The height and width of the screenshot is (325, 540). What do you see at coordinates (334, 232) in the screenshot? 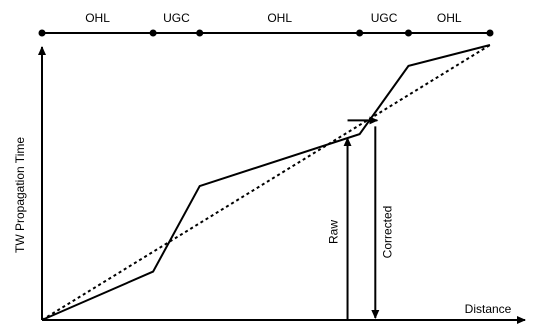
I see `raw-label: Raw` at bounding box center [334, 232].